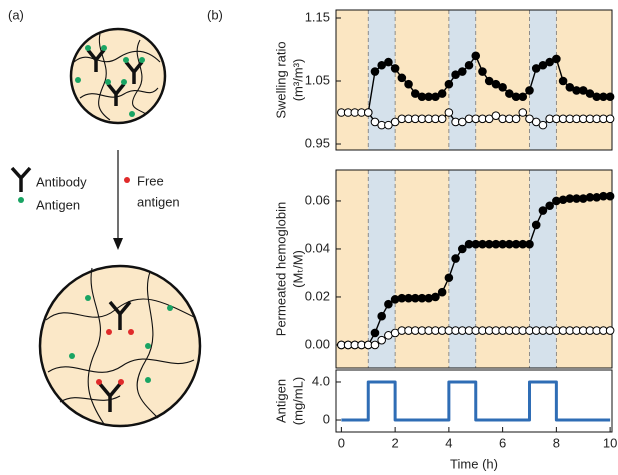 This screenshot has height=475, width=618. I want to click on legend-label: Antibody, so click(61, 181).